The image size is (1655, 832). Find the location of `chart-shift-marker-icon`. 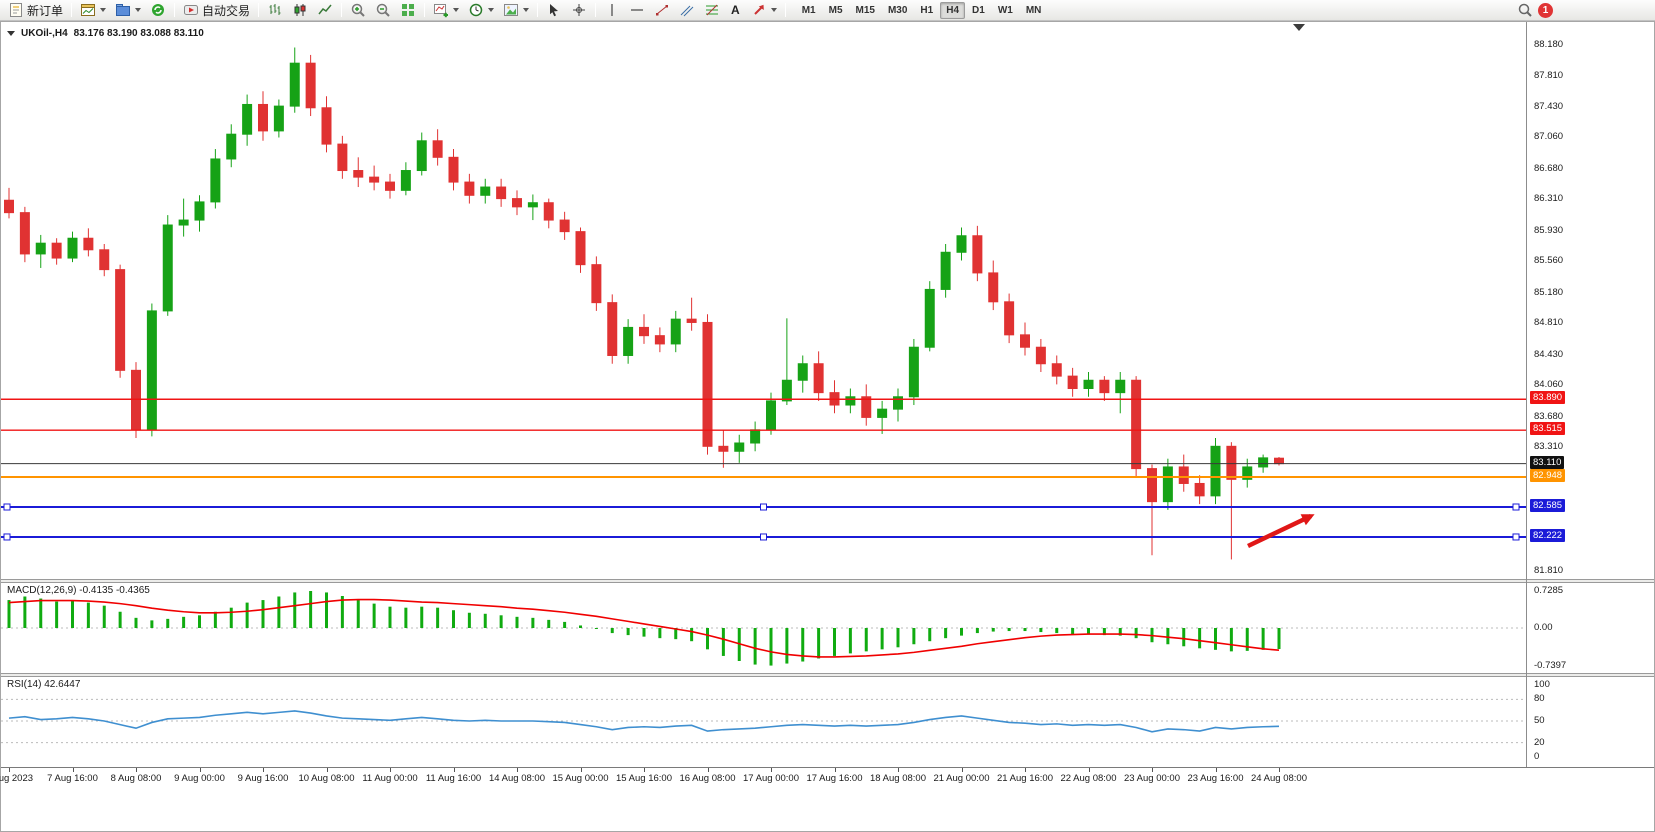

chart-shift-marker-icon is located at coordinates (1299, 27).